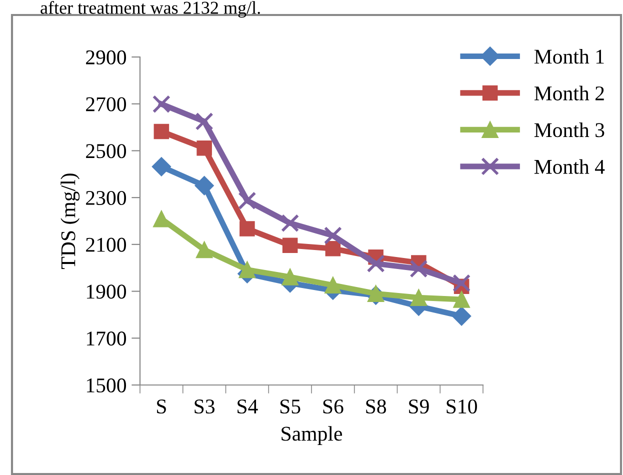 The height and width of the screenshot is (475, 623). Describe the element at coordinates (461, 406) in the screenshot. I see `x-tick-label: S10` at that location.